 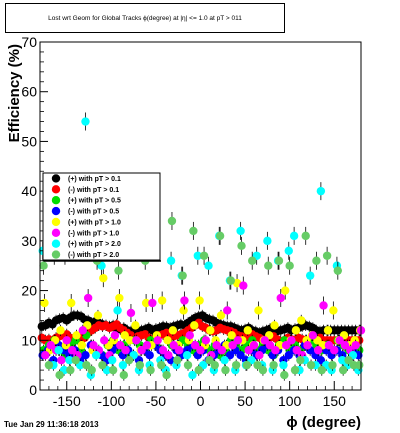 I want to click on legend-label: (+) with pT > 0.5, so click(x=94, y=201).